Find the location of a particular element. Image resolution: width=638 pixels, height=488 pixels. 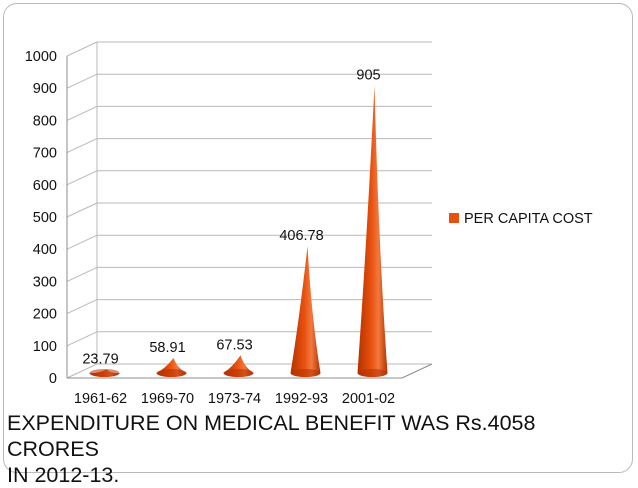

y-tick-label: 700 is located at coordinates (45, 154).